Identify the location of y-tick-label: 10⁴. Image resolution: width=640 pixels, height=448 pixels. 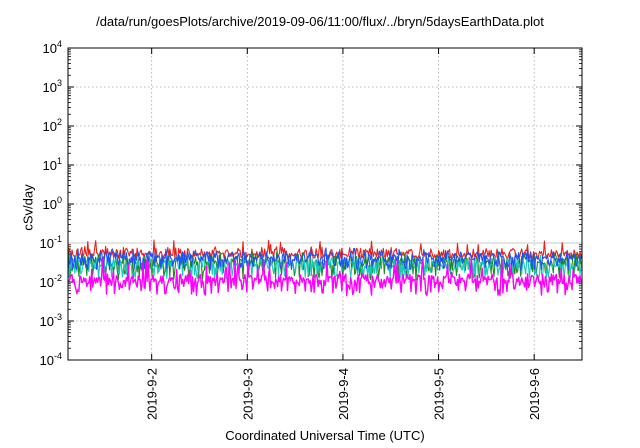
(52, 47).